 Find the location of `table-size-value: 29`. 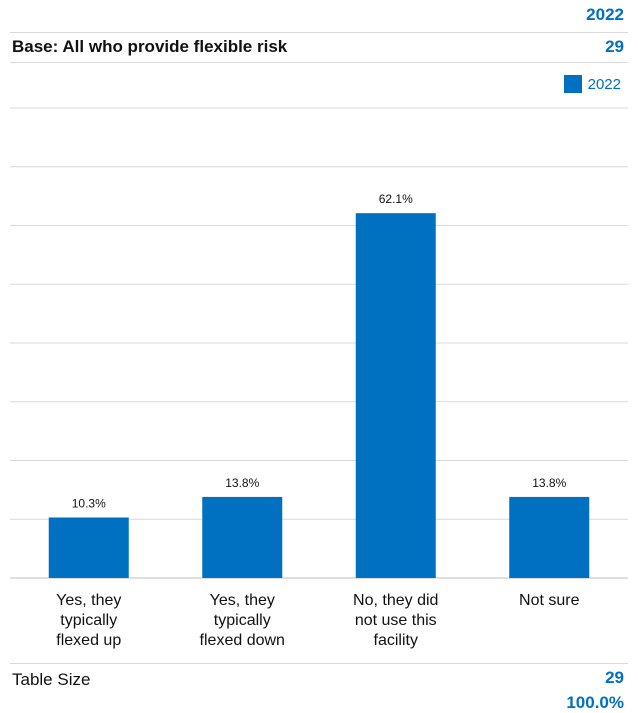

table-size-value: 29 is located at coordinates (614, 677).